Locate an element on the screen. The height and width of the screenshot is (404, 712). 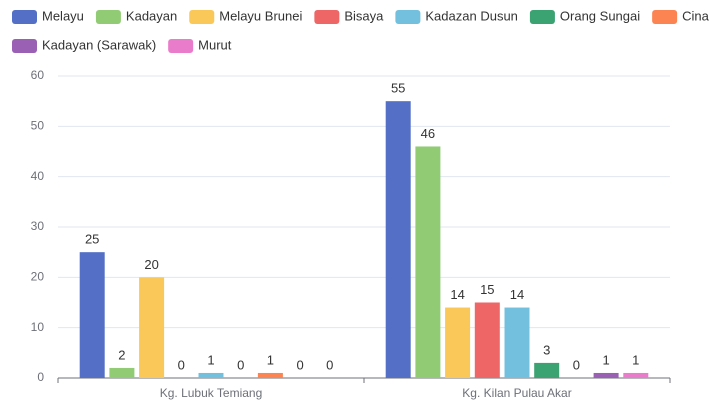
data-label: 55 is located at coordinates (398, 88).